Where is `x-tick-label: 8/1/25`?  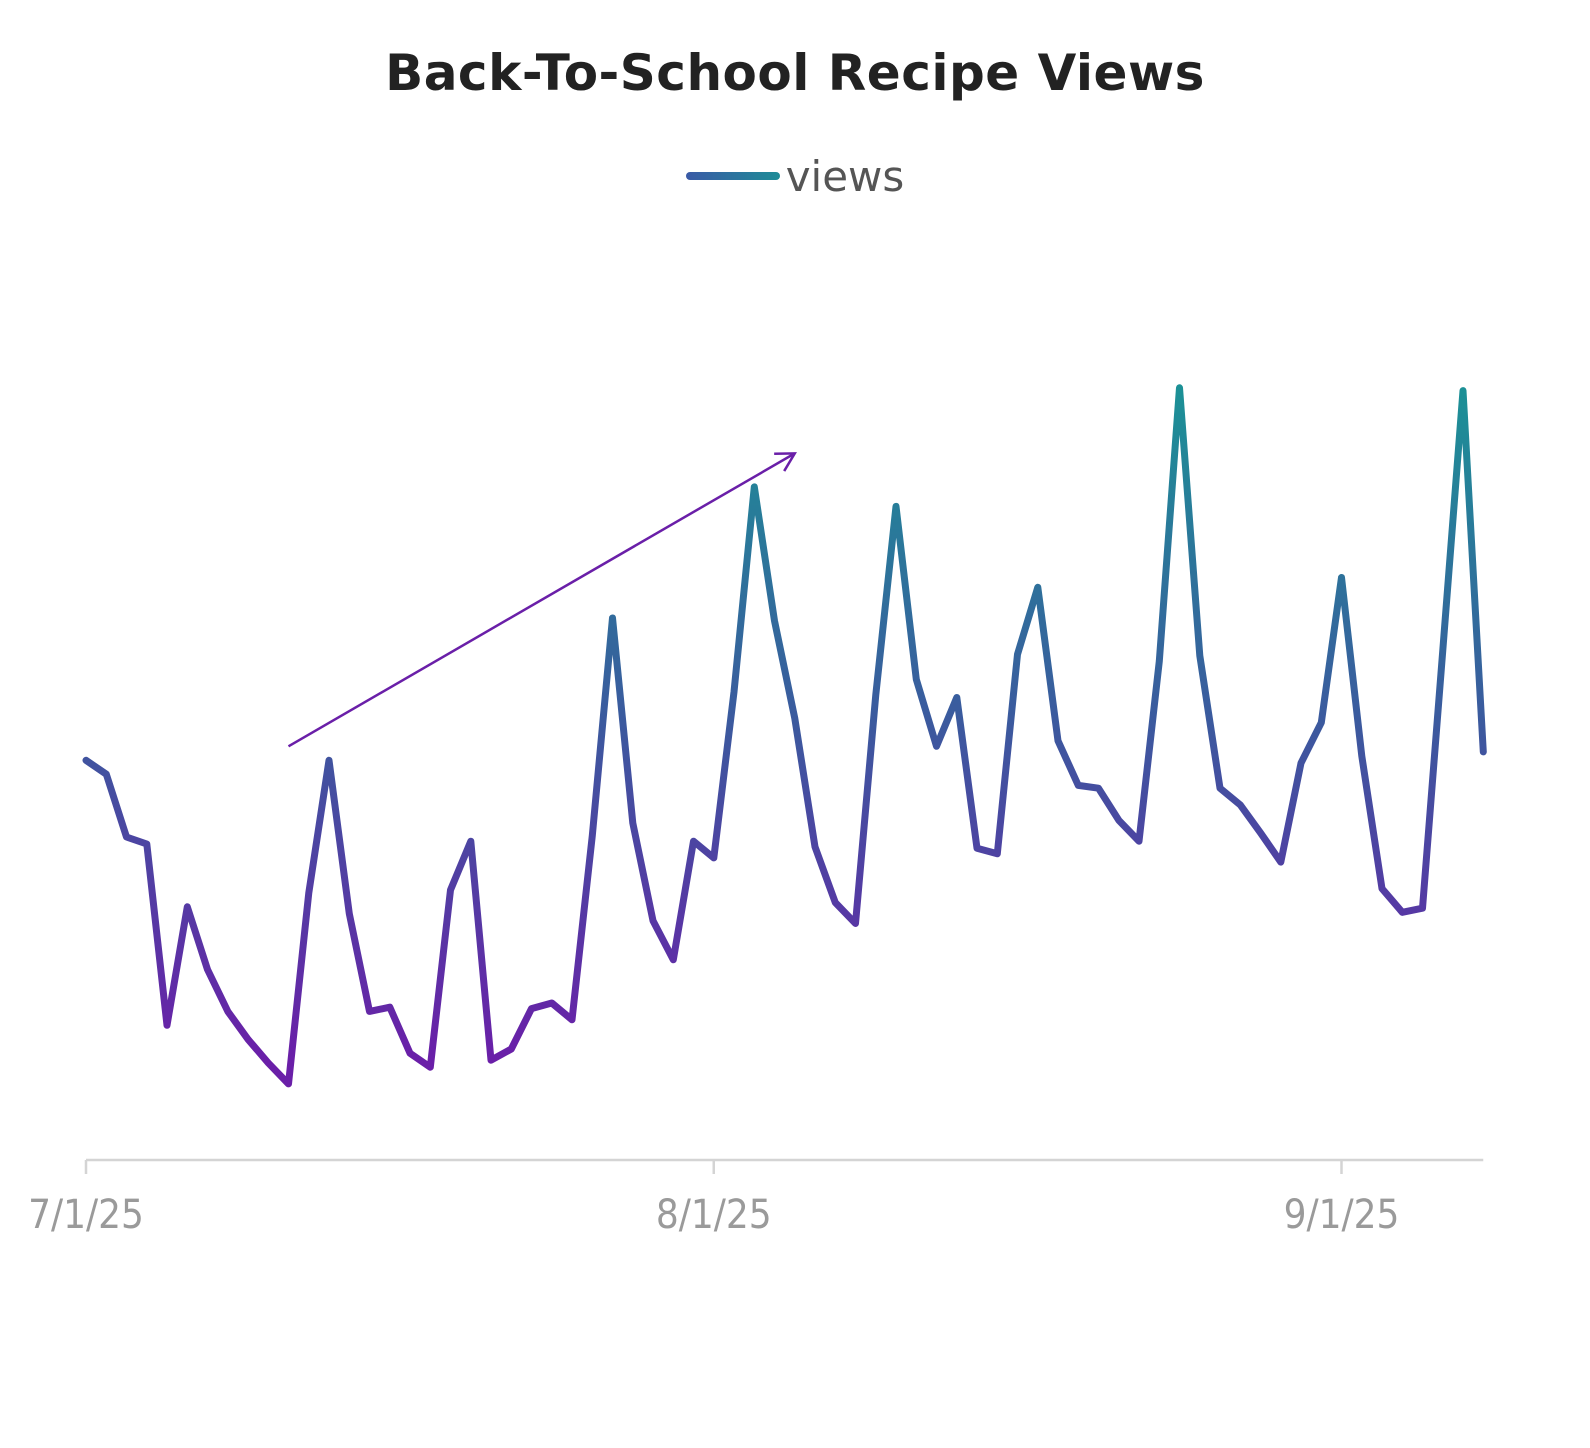
x-tick-label: 8/1/25 is located at coordinates (714, 1215).